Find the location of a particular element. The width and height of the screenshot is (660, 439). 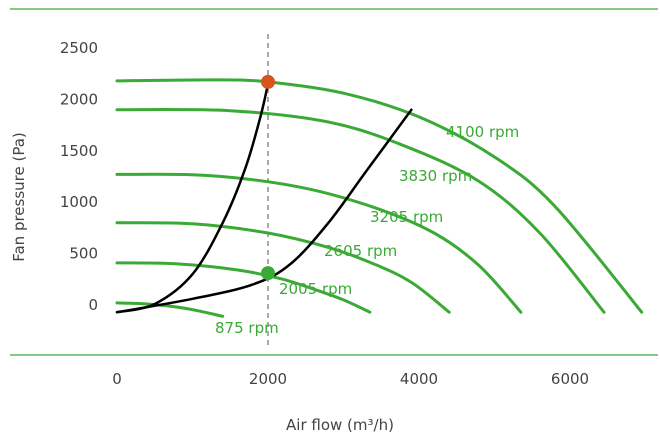

speed-label-1: 875 rpm is located at coordinates (247, 328).